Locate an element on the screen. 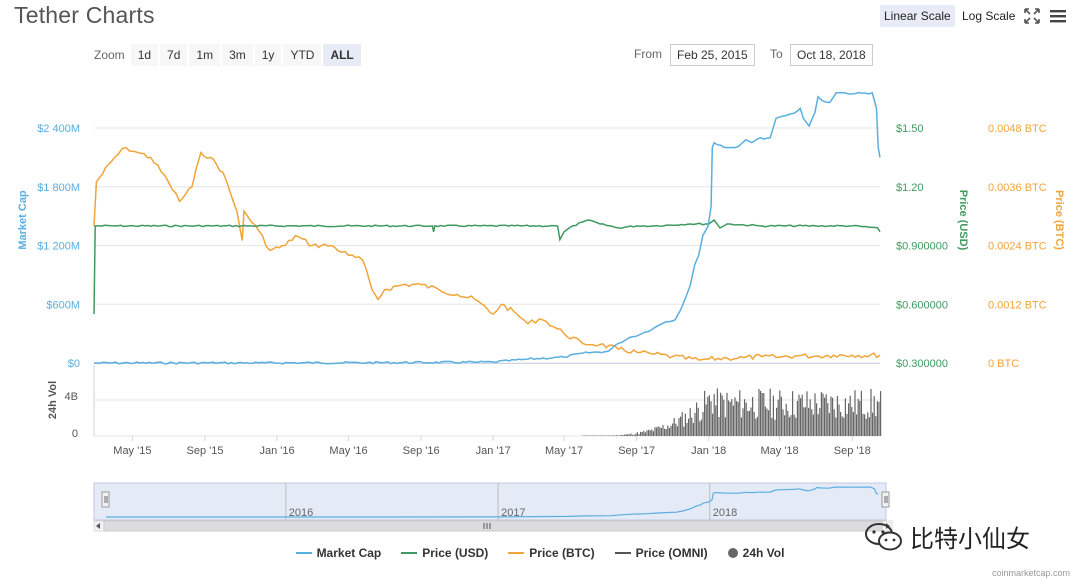  legend-price-usd: Price (USD) is located at coordinates (444, 553).